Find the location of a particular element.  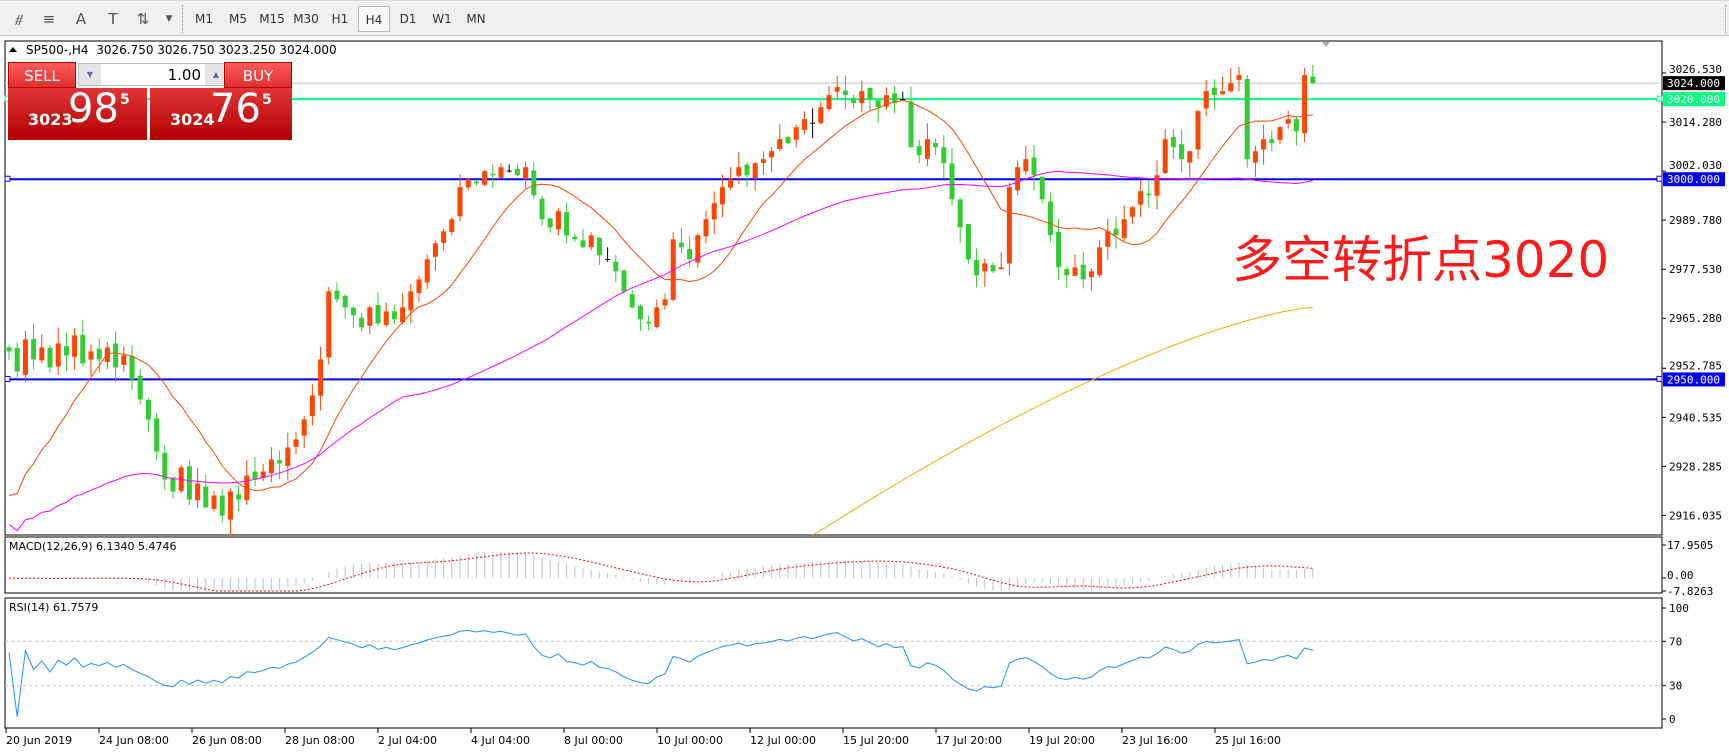

sell-price: 3023 98 5 is located at coordinates (77, 113).